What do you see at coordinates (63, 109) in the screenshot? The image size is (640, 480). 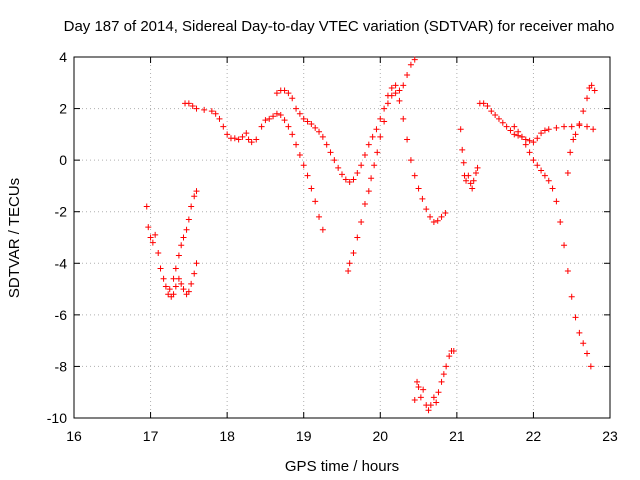 I see `y-tick-label: 2` at bounding box center [63, 109].